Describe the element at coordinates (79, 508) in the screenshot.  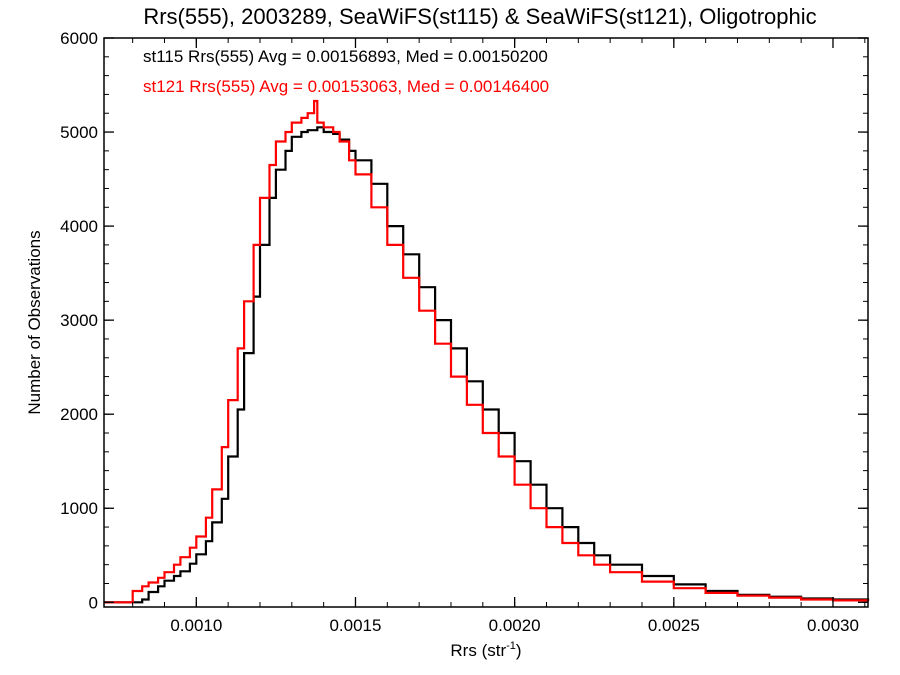
I see `y-tick-label: 1000` at that location.